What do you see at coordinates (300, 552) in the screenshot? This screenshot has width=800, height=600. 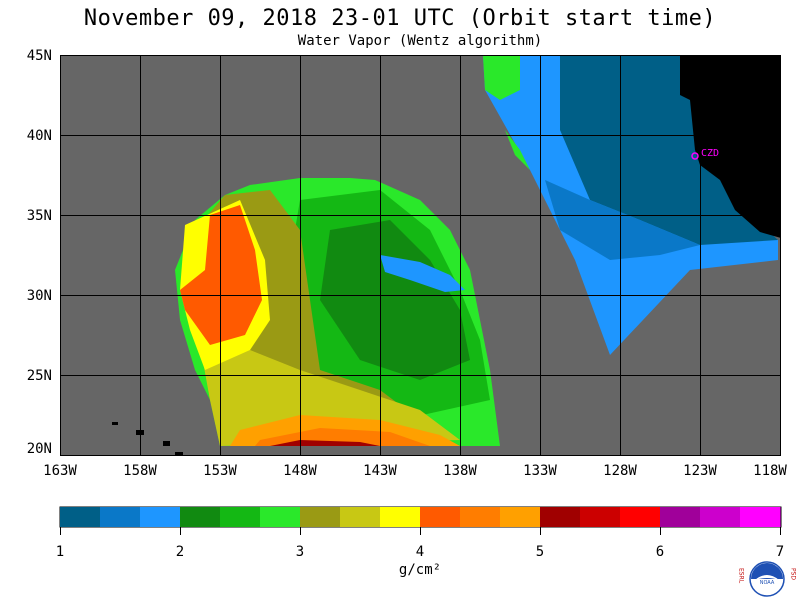 I see `colorbar-label-3: 3` at bounding box center [300, 552].